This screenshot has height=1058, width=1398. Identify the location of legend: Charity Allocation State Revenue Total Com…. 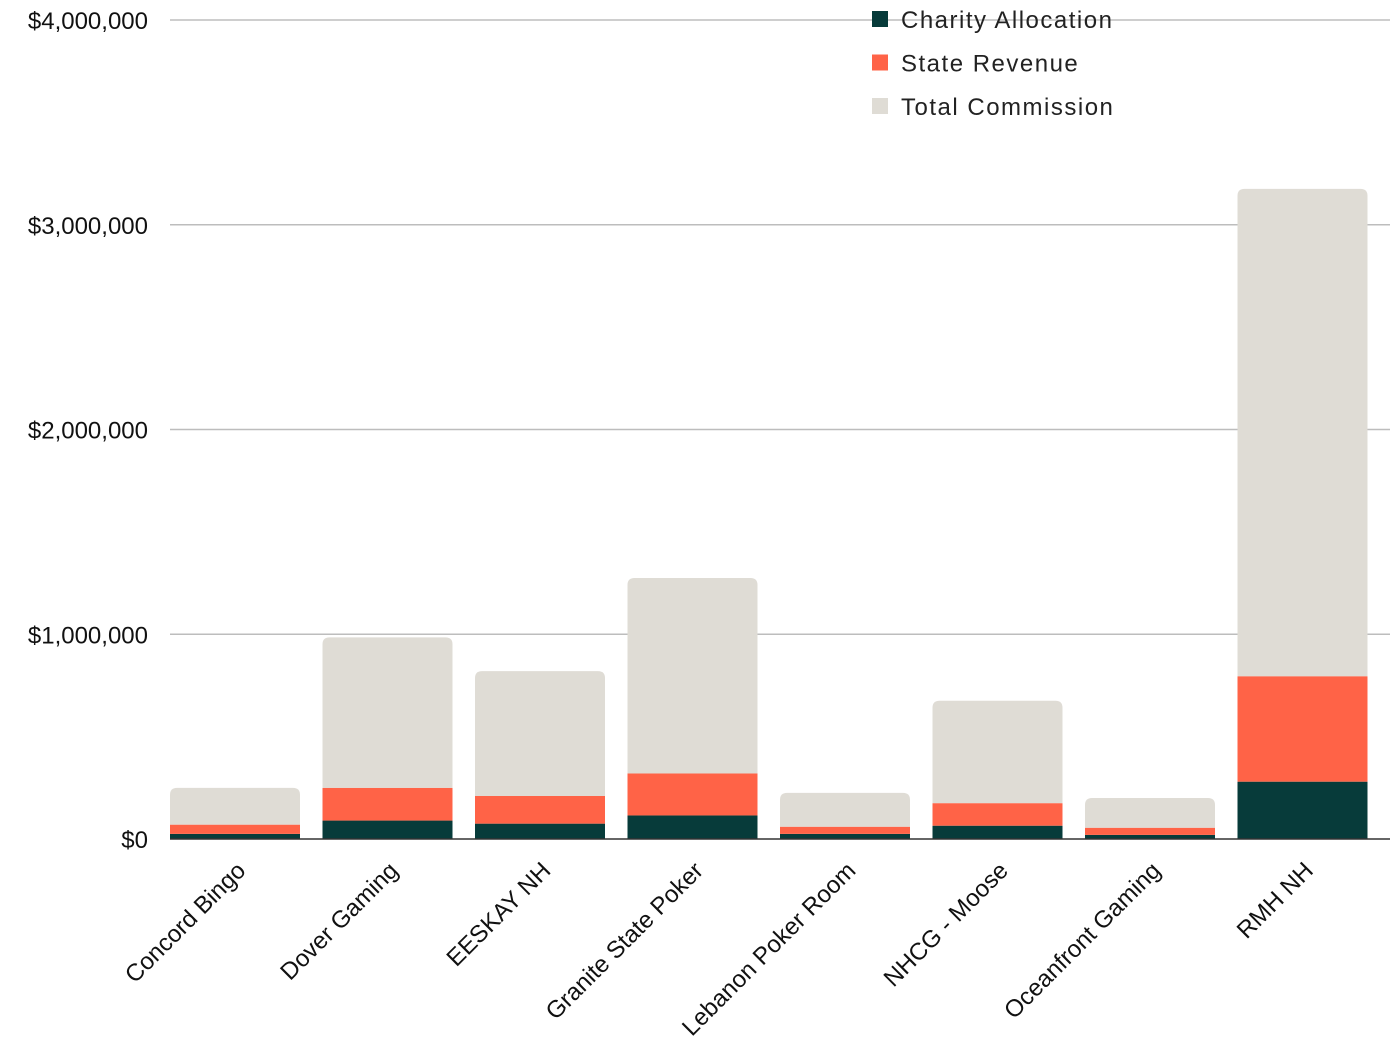
(993, 64).